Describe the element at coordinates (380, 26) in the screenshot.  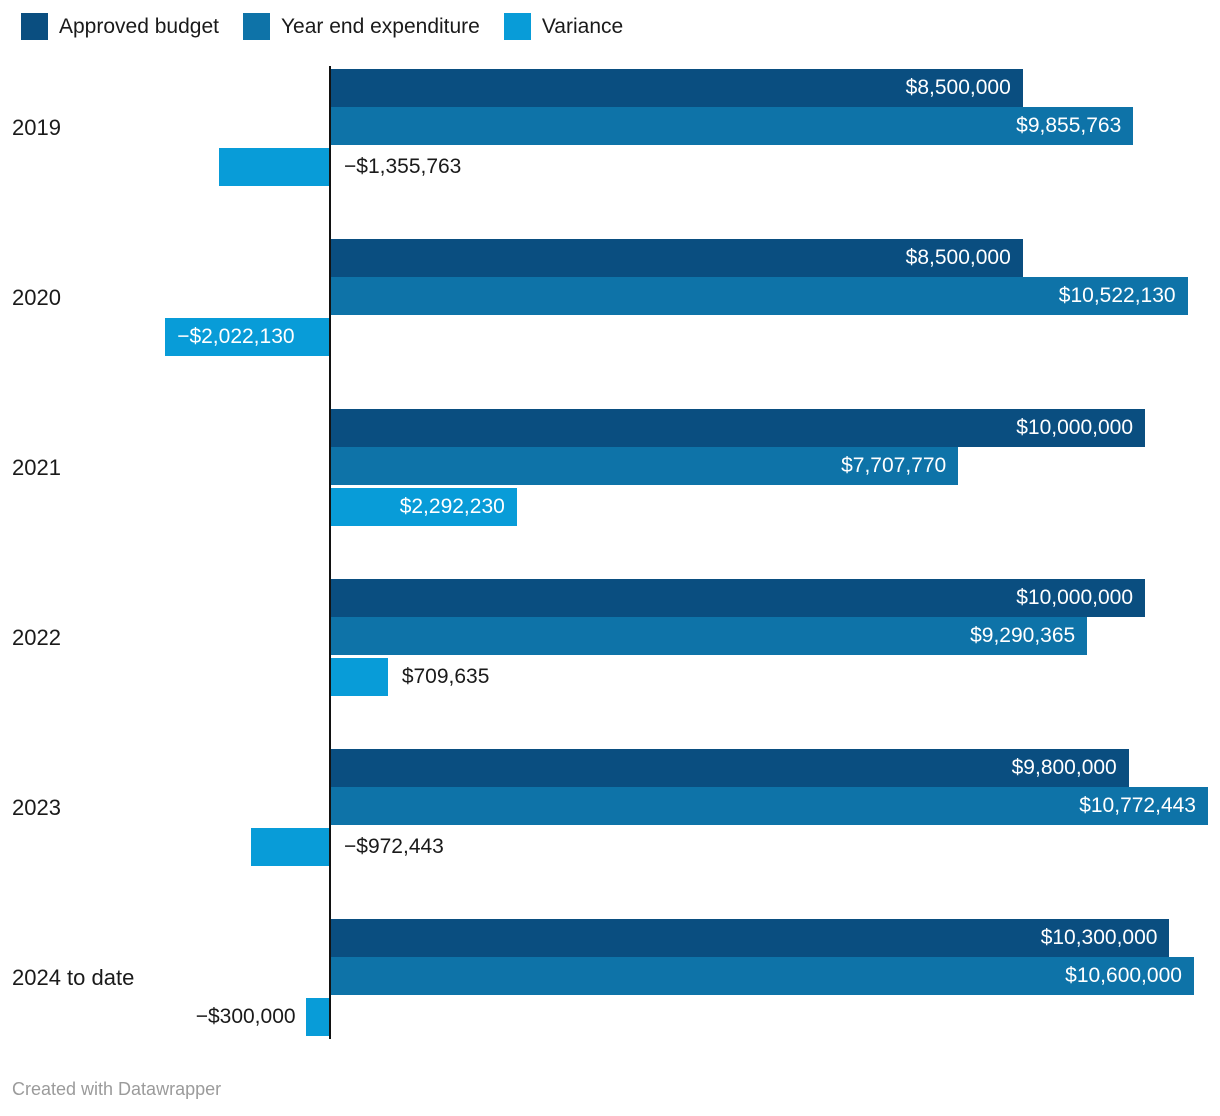
I see `legend-label: Year end expenditure` at that location.